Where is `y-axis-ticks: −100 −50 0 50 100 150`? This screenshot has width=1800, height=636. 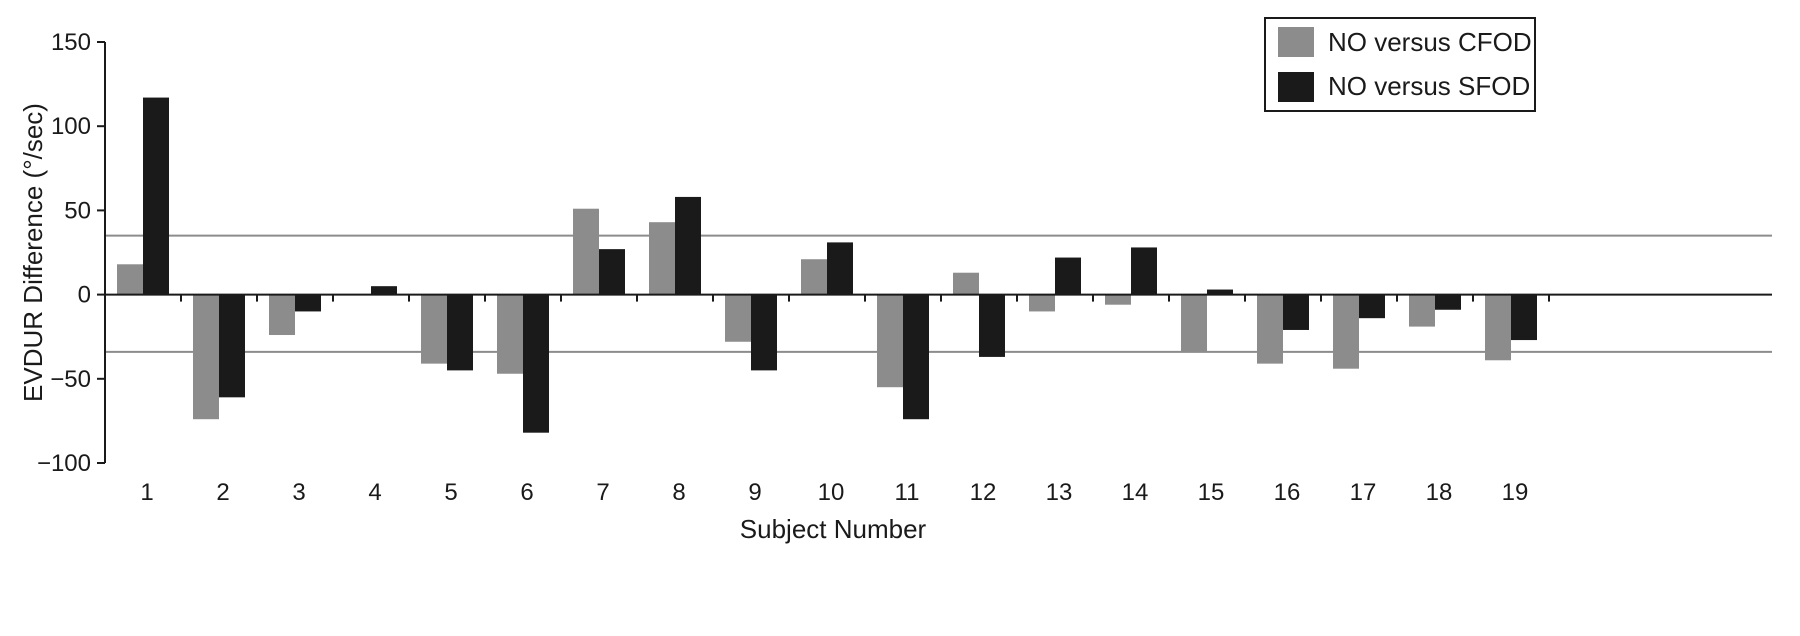
y-axis-ticks: −100 −50 0 50 100 150 is located at coordinates (71, 253).